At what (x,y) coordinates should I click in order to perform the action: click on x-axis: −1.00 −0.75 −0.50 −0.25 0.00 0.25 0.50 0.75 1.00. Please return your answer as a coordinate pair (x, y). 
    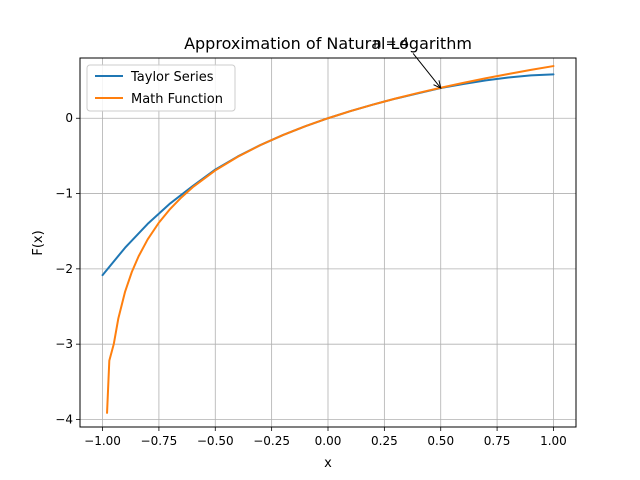
    Looking at the image, I should click on (325, 437).